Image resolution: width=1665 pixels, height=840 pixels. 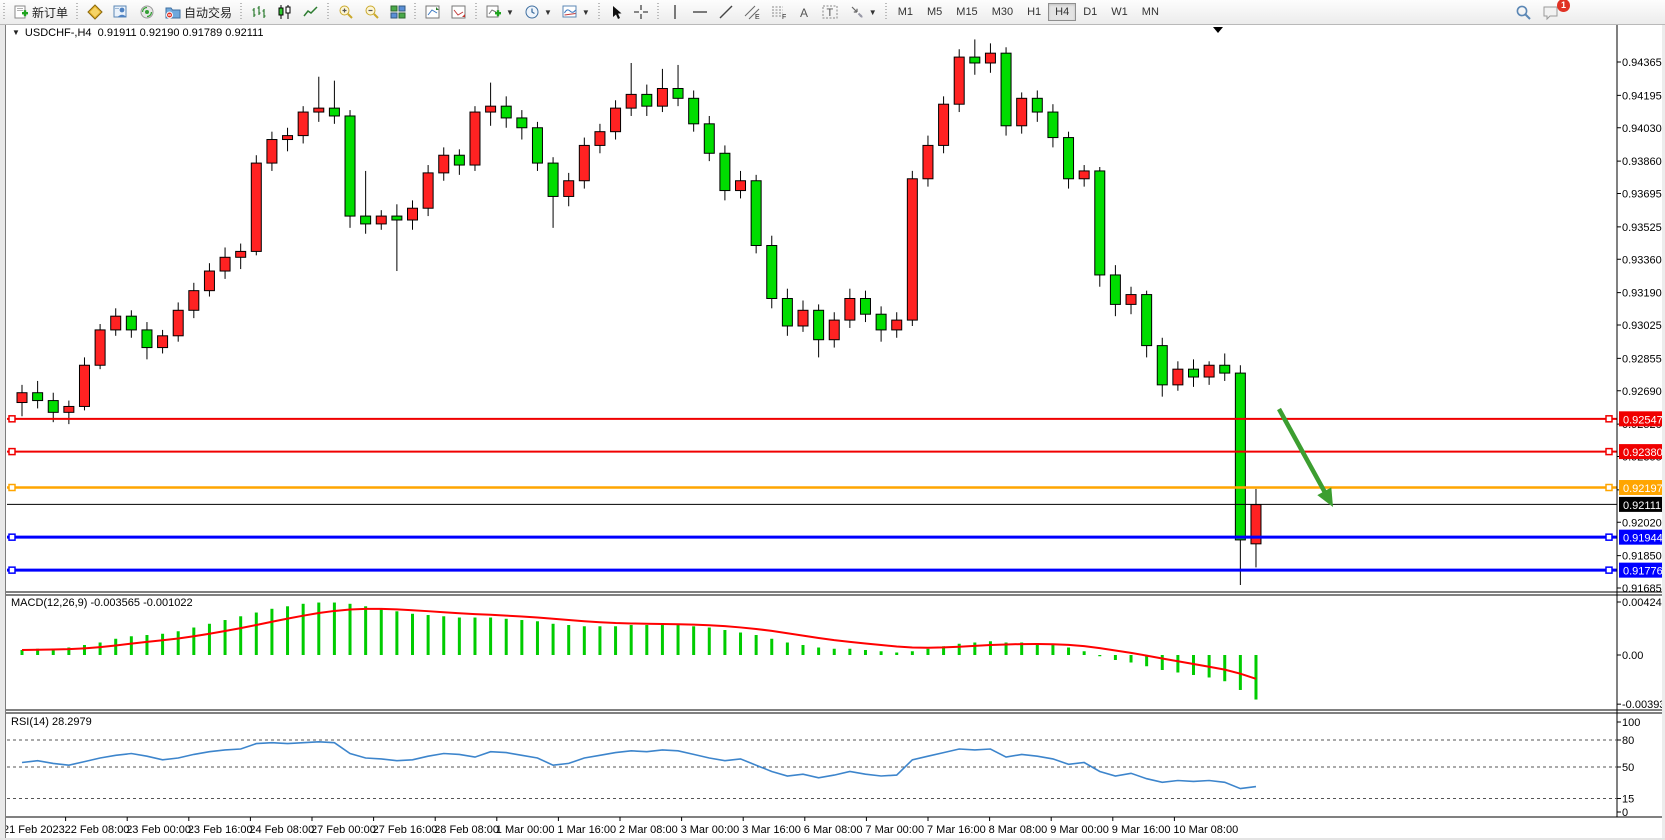 I want to click on text-button: A, so click(x=805, y=12).